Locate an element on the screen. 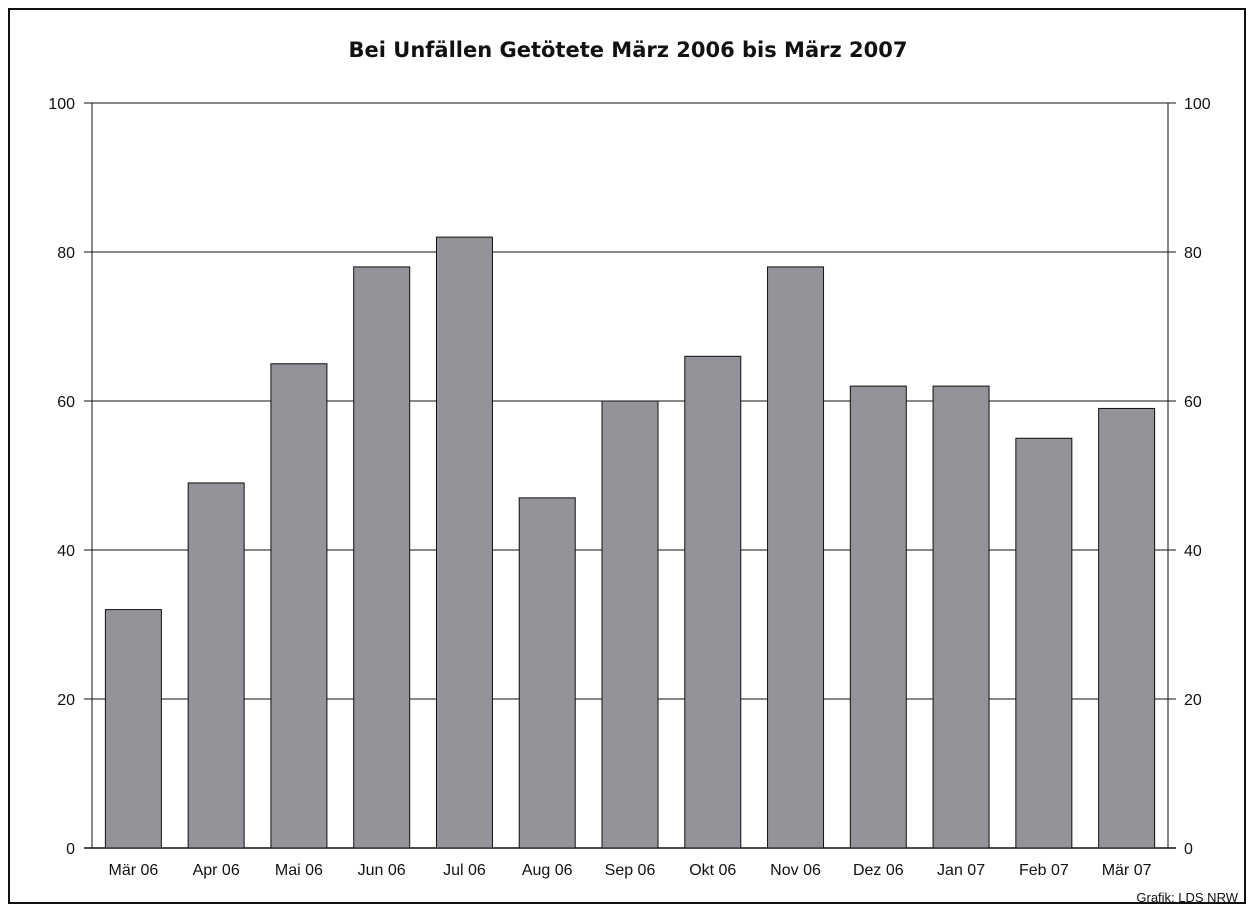 The width and height of the screenshot is (1256, 913). x-tick-label: Sep 06 is located at coordinates (630, 870).